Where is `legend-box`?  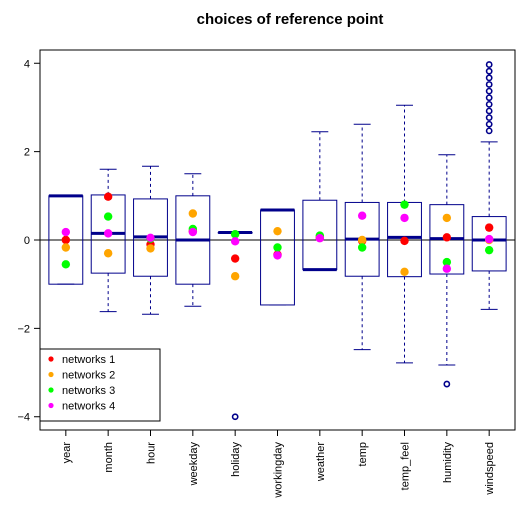
legend-box is located at coordinates (100, 385).